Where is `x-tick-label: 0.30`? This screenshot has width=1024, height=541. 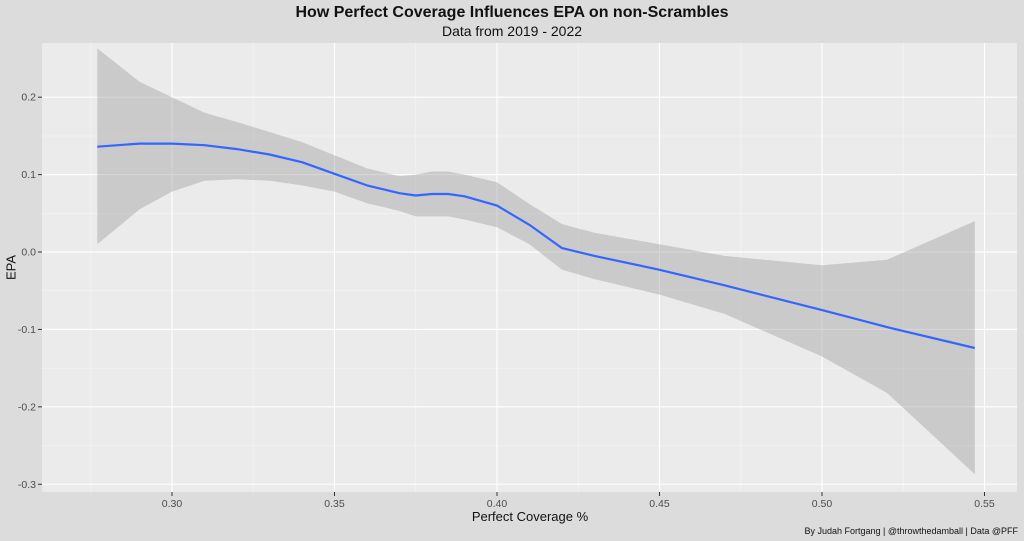 x-tick-label: 0.30 is located at coordinates (172, 504).